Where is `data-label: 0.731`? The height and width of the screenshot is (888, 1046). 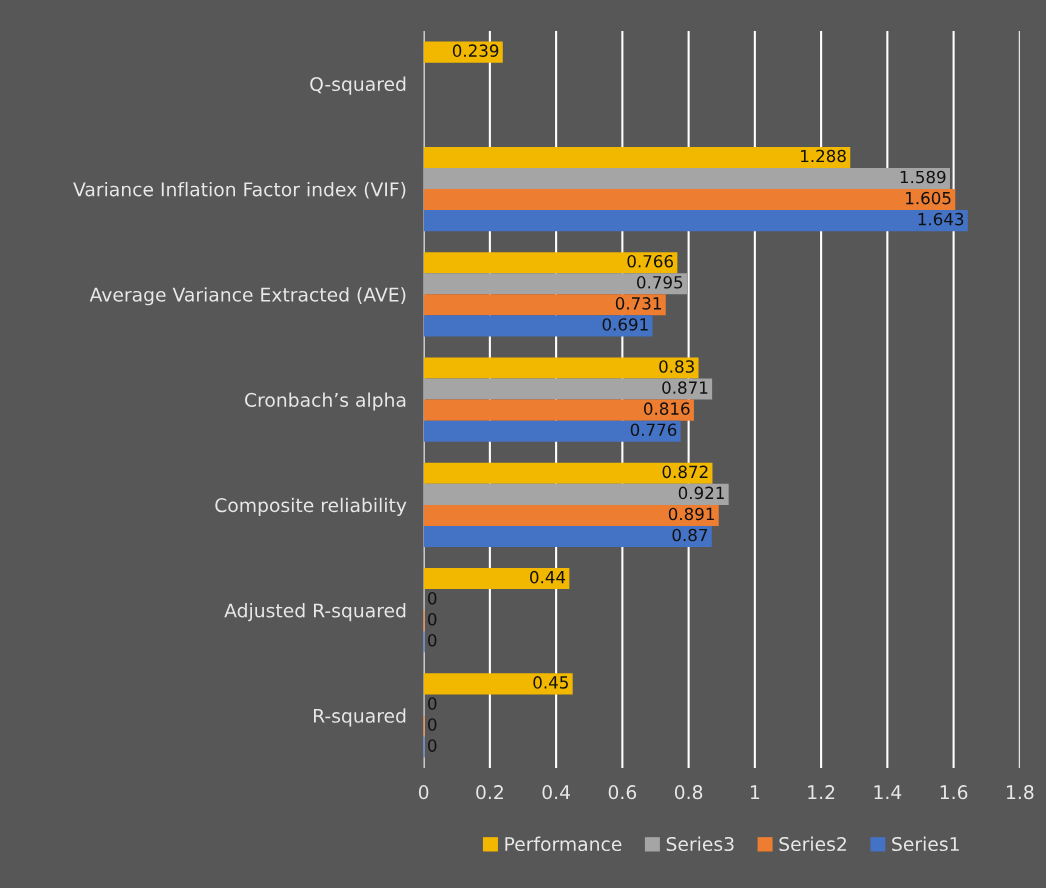 data-label: 0.731 is located at coordinates (638, 303).